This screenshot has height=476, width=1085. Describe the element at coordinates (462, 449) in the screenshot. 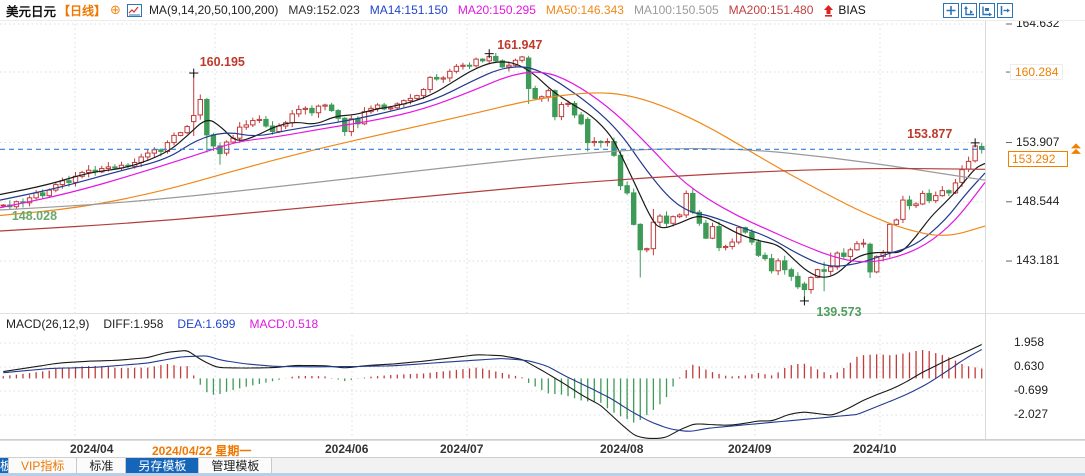

I see `x-axis-label-3: 2024/07` at that location.